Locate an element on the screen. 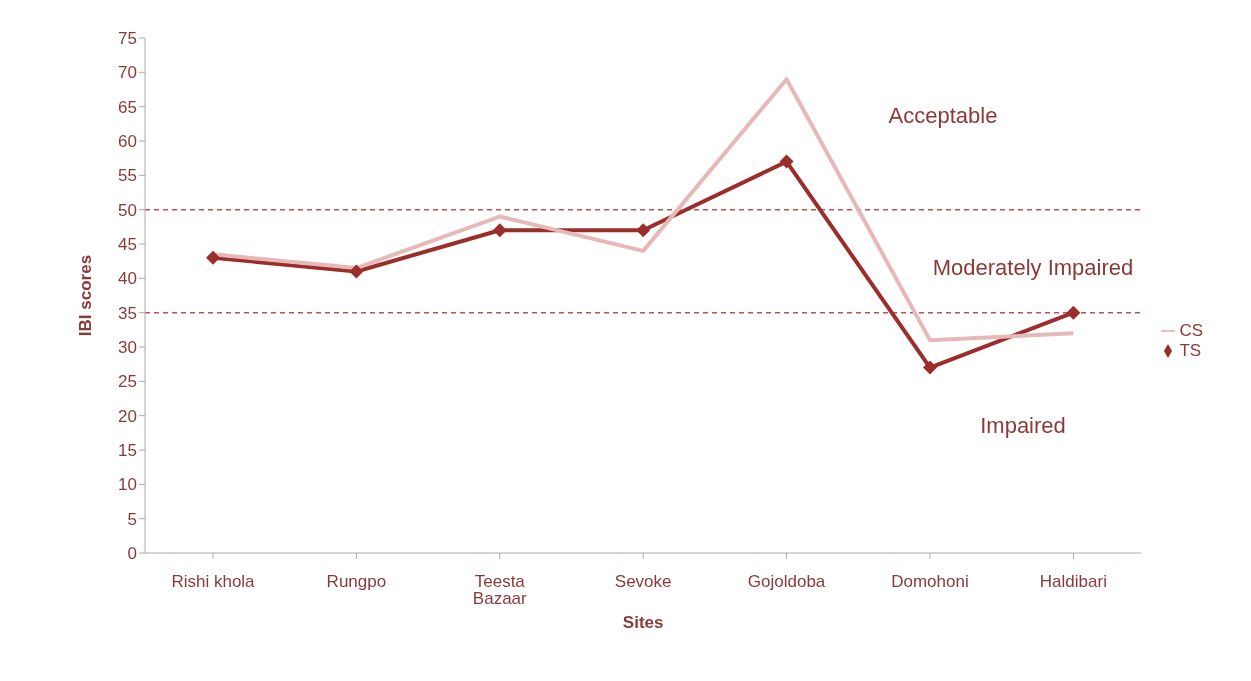  y-tick-label: 75 is located at coordinates (127, 39).